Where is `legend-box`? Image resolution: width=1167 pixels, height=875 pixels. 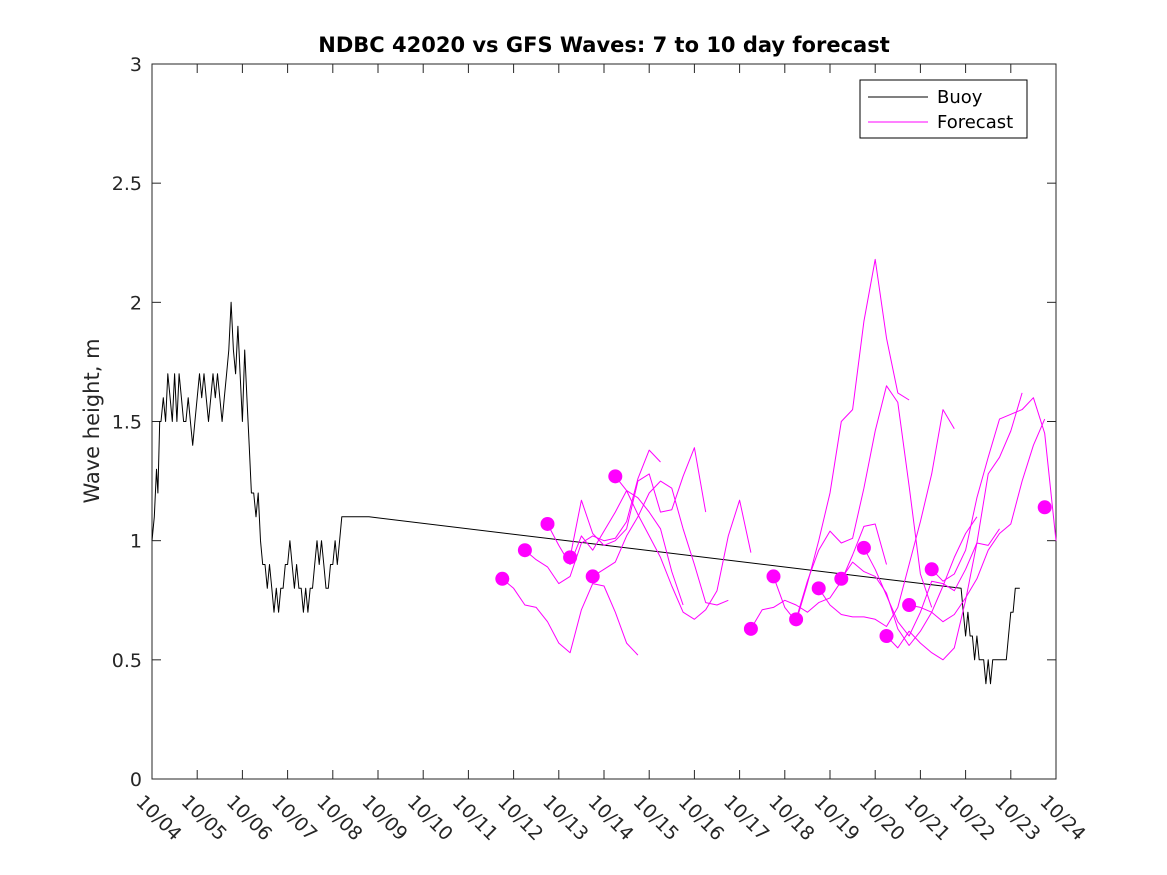 legend-box is located at coordinates (943, 109).